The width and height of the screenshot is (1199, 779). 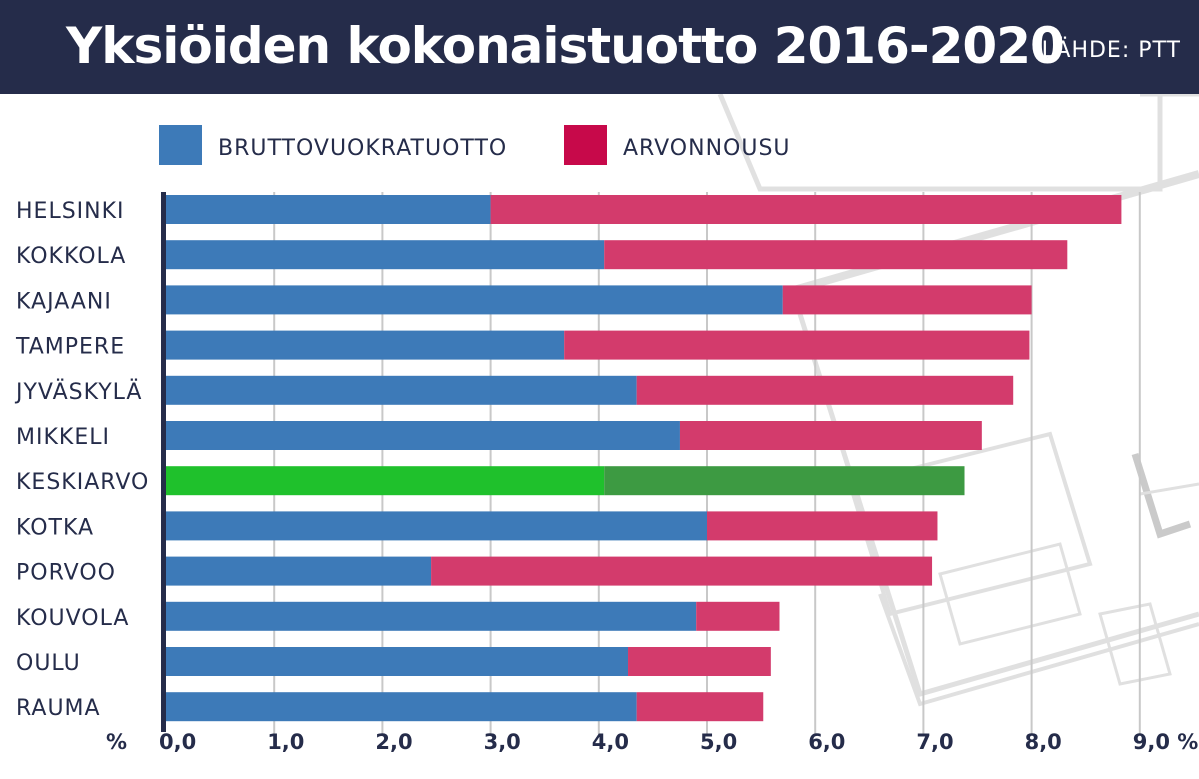 I want to click on x-tick-label: 0,0, so click(x=177, y=742).